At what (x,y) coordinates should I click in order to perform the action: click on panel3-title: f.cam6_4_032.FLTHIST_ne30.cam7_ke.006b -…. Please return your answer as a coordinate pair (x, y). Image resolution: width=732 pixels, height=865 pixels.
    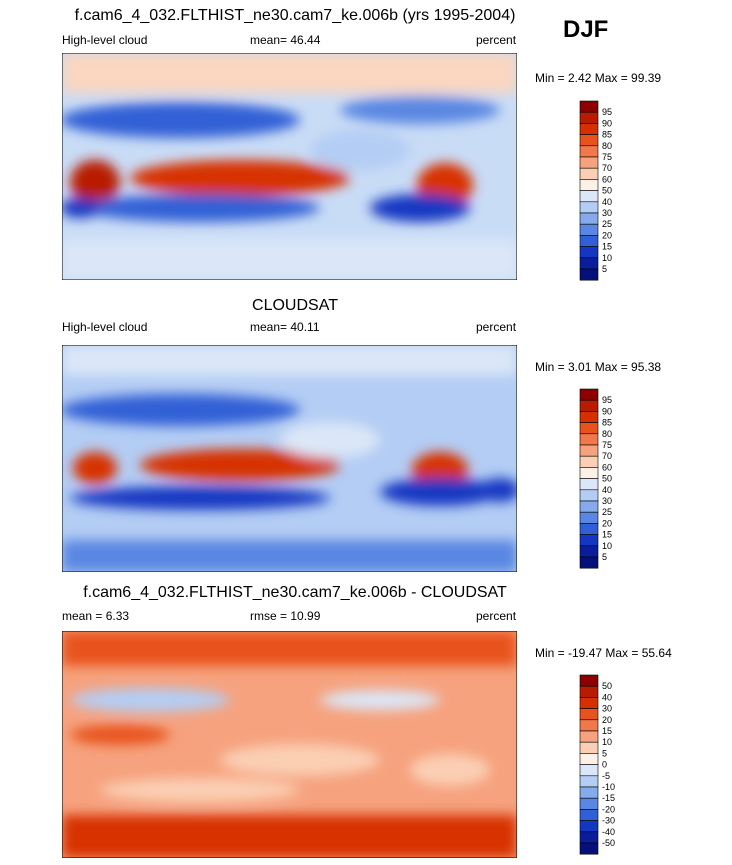
    Looking at the image, I should click on (295, 592).